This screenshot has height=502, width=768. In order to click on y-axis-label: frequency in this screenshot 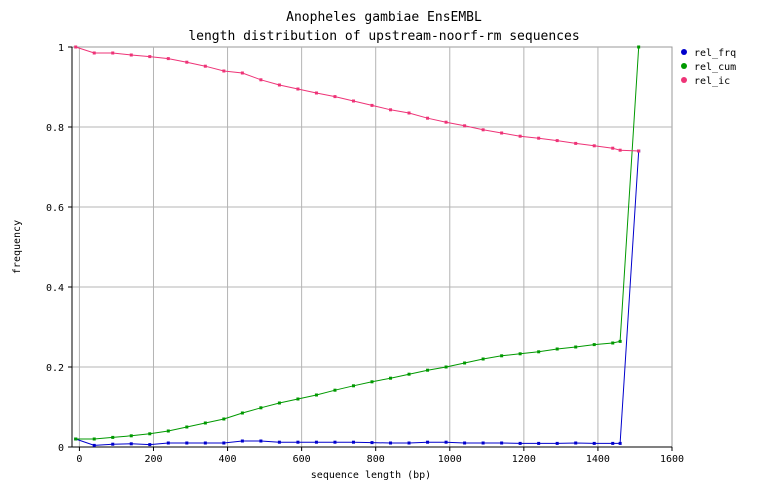, I will do `click(17, 247)`.